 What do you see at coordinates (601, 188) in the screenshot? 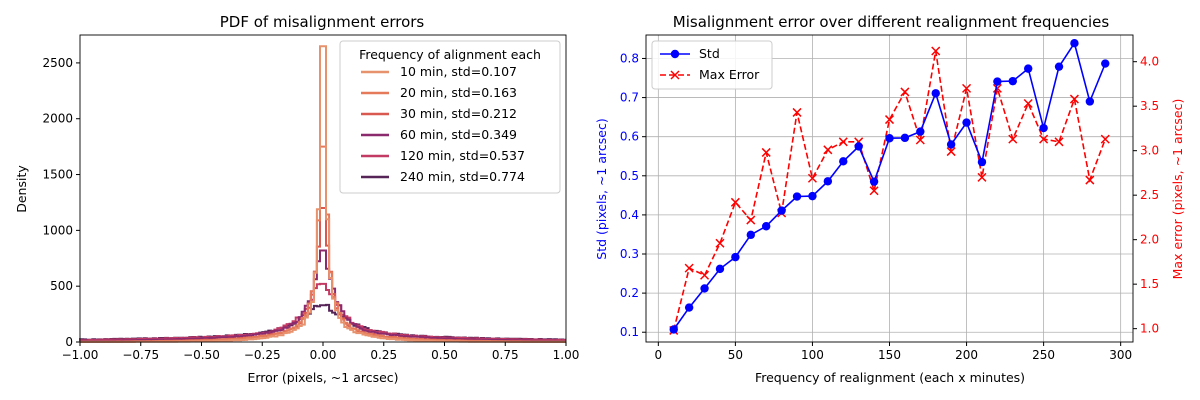
I see `chart2-left-y-axis-label: Std (pixels, ~1 arcsec)` at bounding box center [601, 188].